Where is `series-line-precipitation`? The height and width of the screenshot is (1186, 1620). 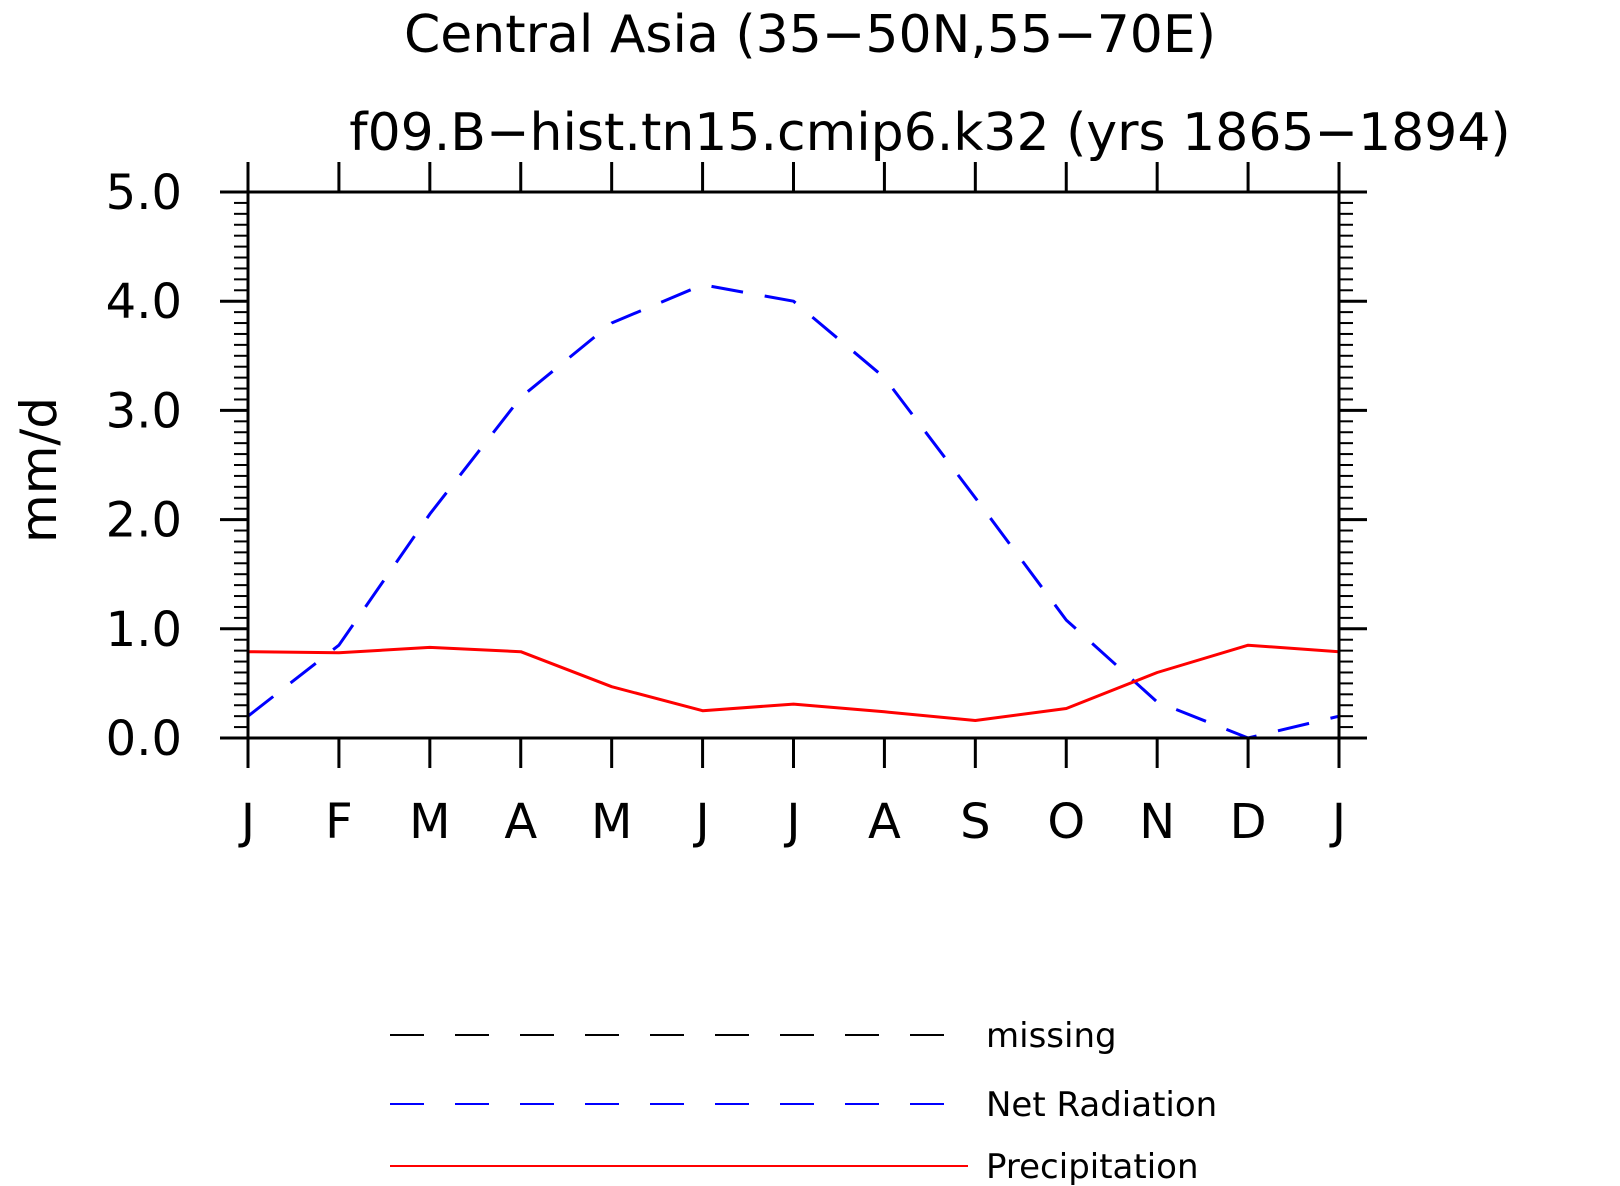
series-line-precipitation is located at coordinates (793, 682).